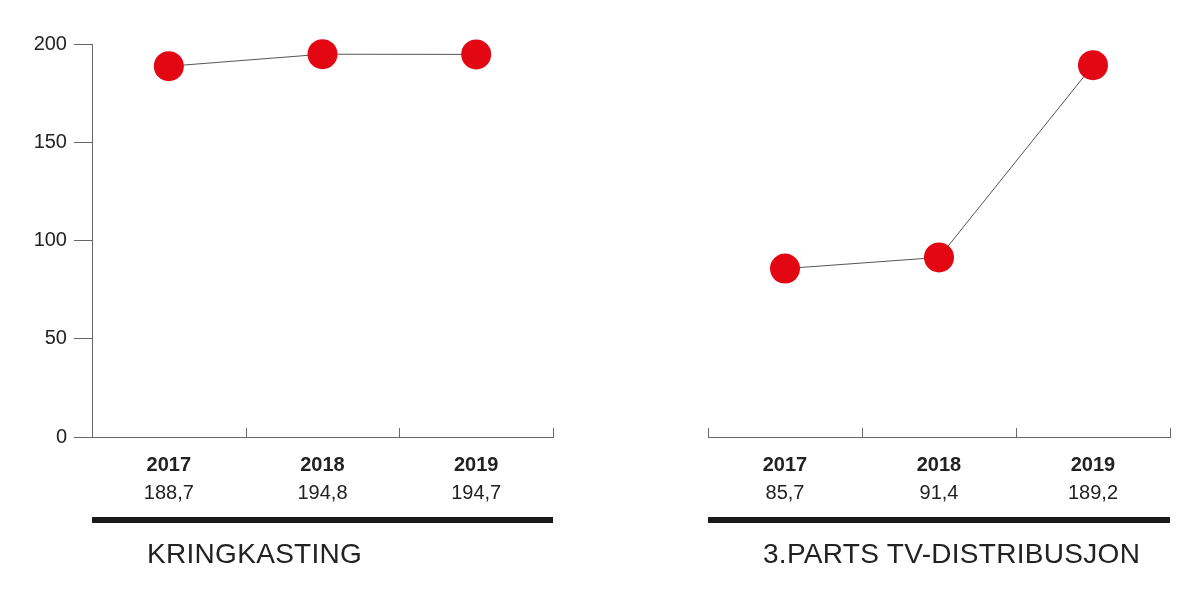 The width and height of the screenshot is (1200, 600). What do you see at coordinates (50, 42) in the screenshot?
I see `y-tick-label: 200` at bounding box center [50, 42].